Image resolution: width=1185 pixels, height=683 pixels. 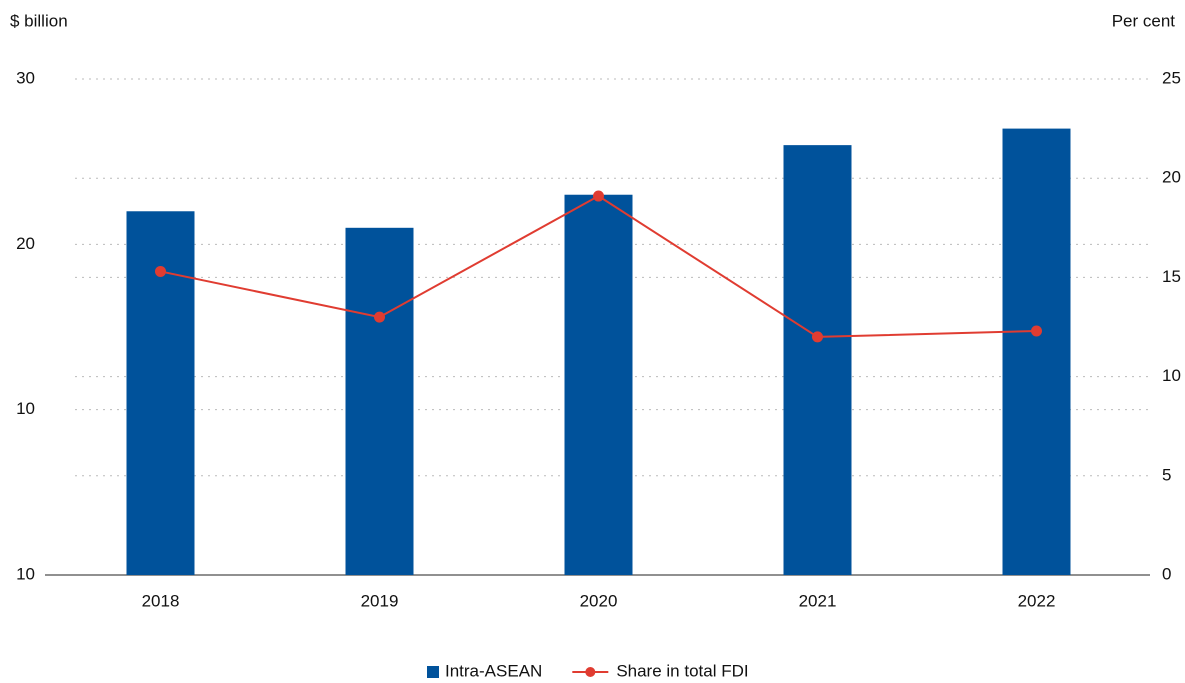 What do you see at coordinates (1144, 20) in the screenshot?
I see `y2-axis-title: Per cent` at bounding box center [1144, 20].